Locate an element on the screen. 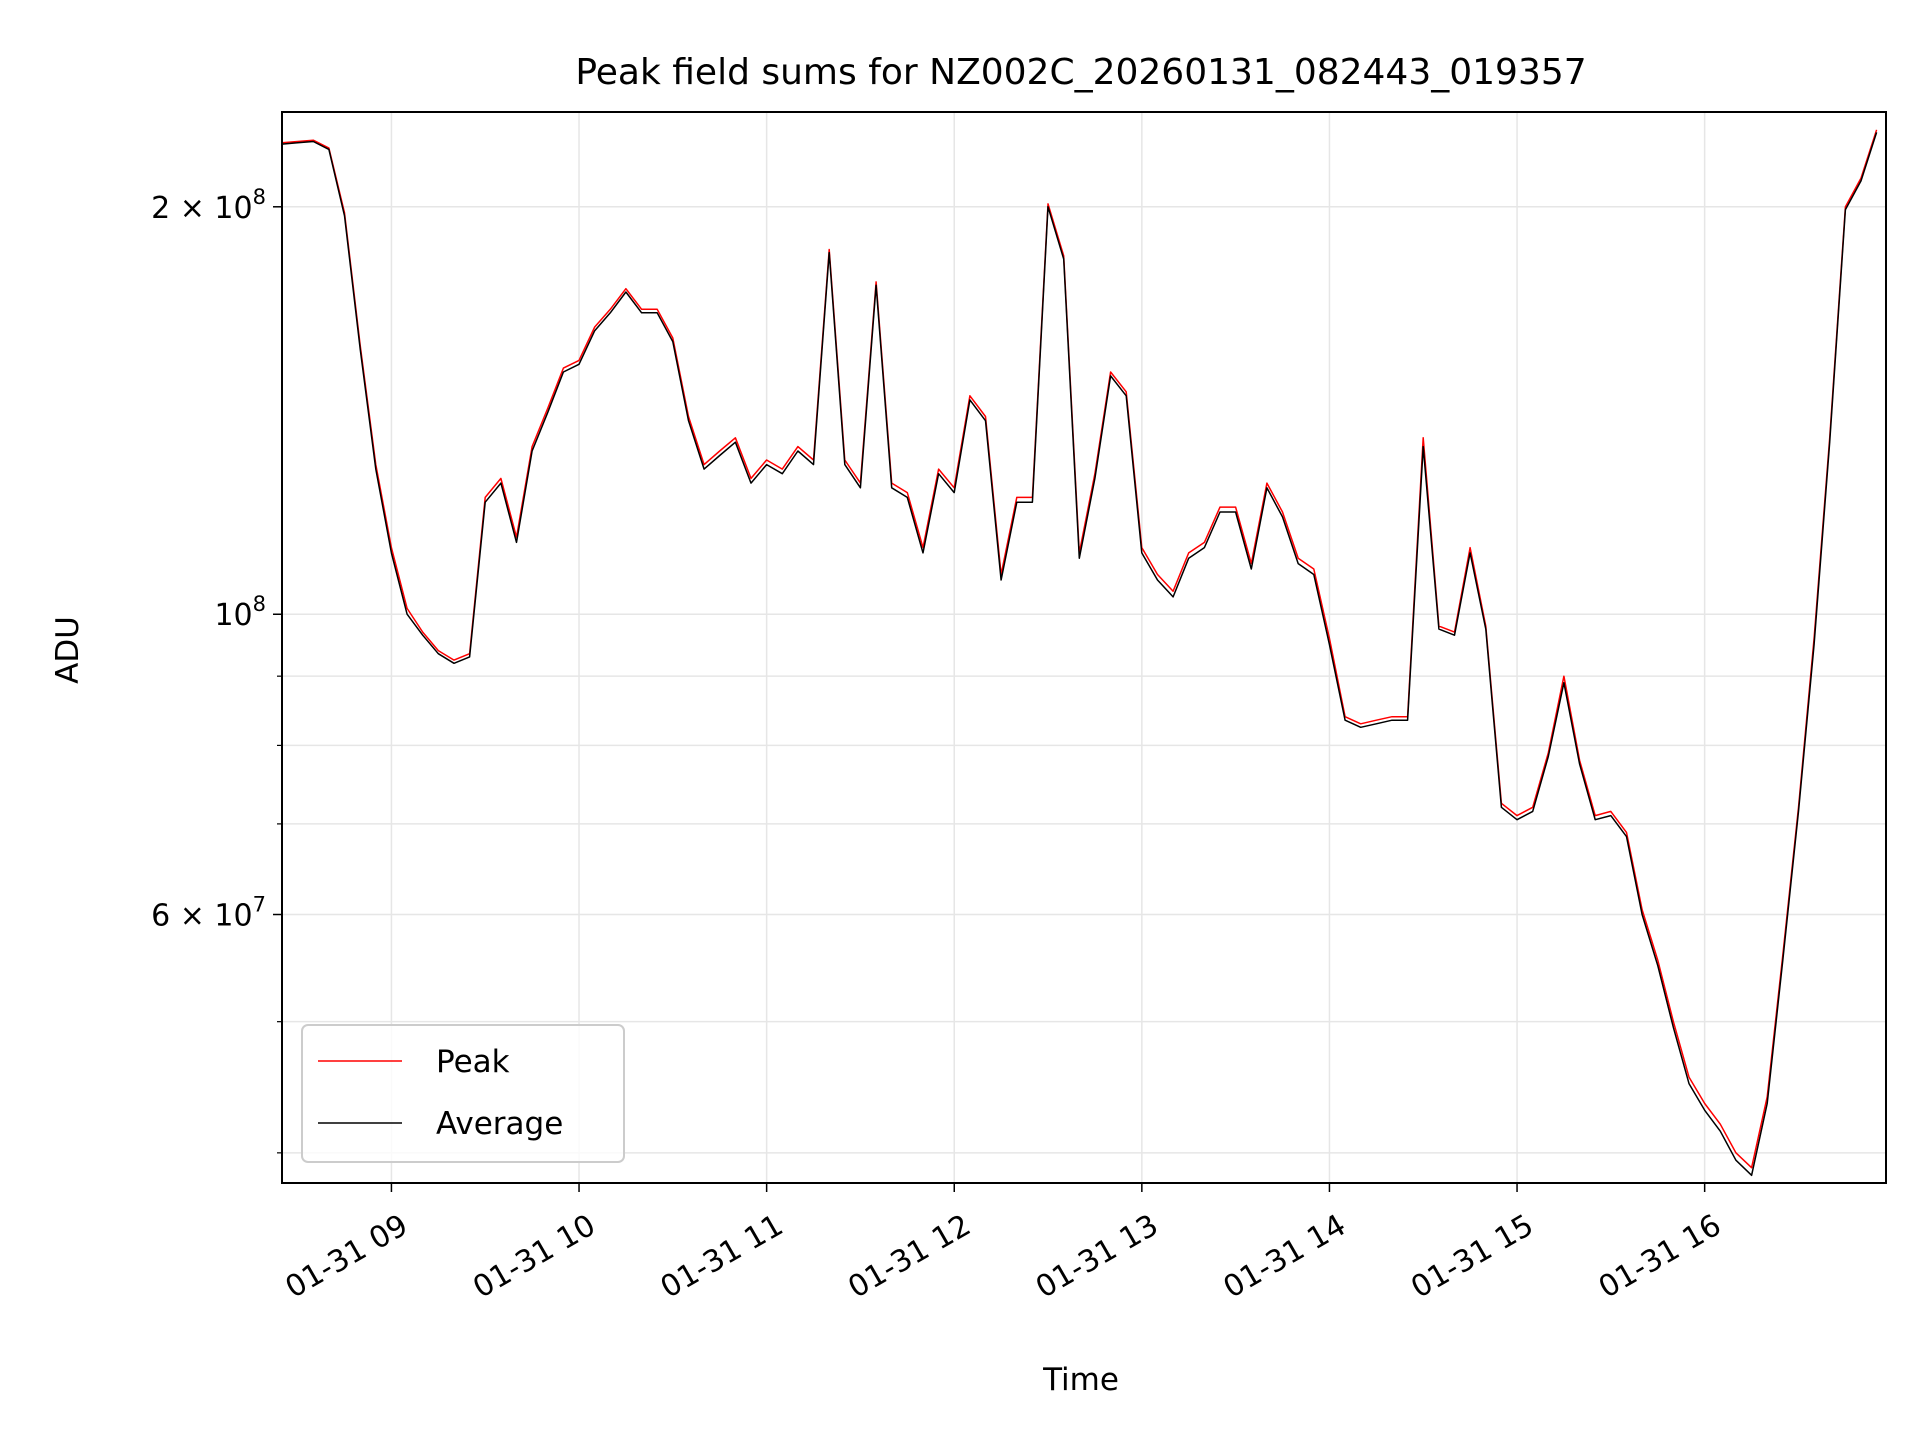 The height and width of the screenshot is (1440, 1920). y-tick-label: 6 × 107 is located at coordinates (208, 913).